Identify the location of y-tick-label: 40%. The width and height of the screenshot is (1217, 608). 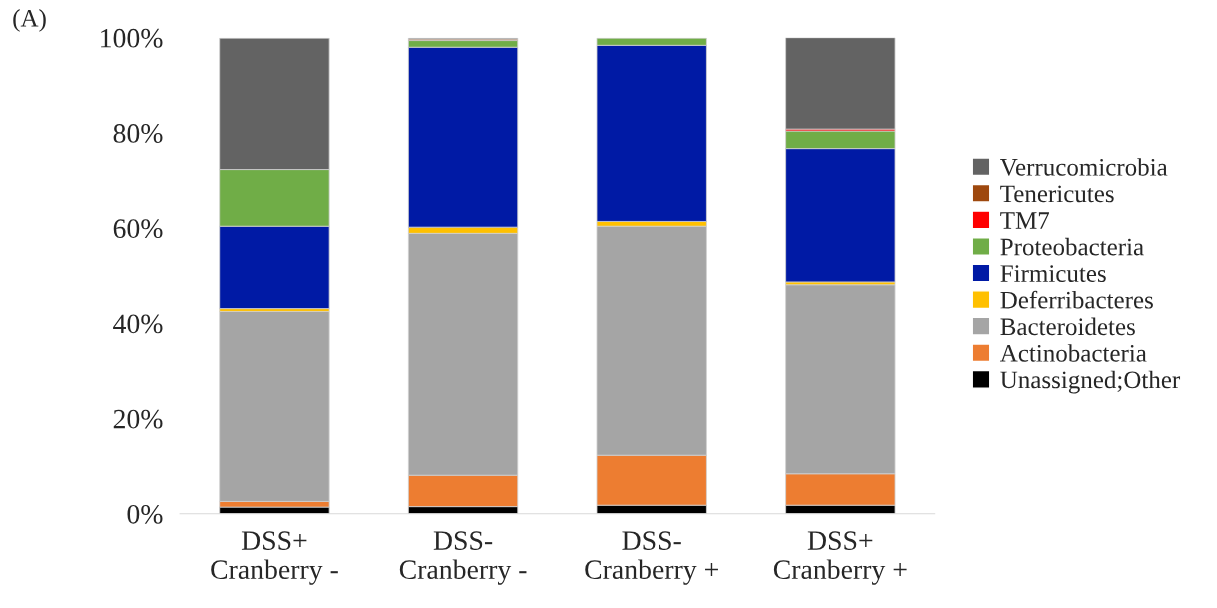
(138, 324).